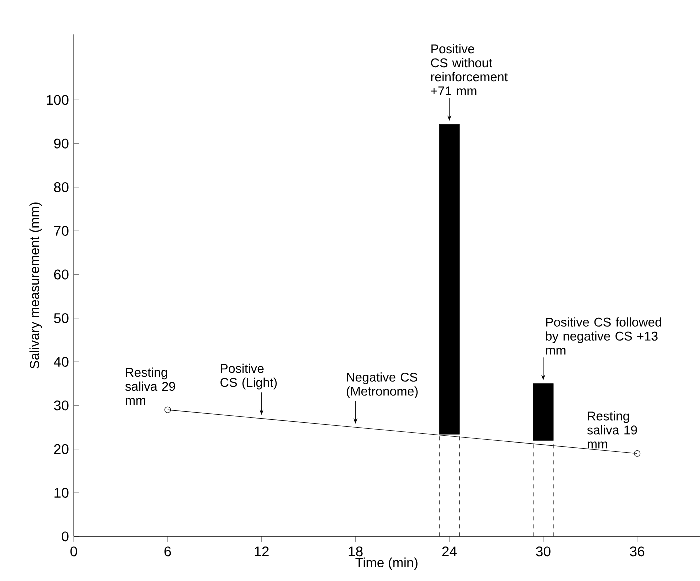  I want to click on y-tick-label: 20, so click(61, 449).